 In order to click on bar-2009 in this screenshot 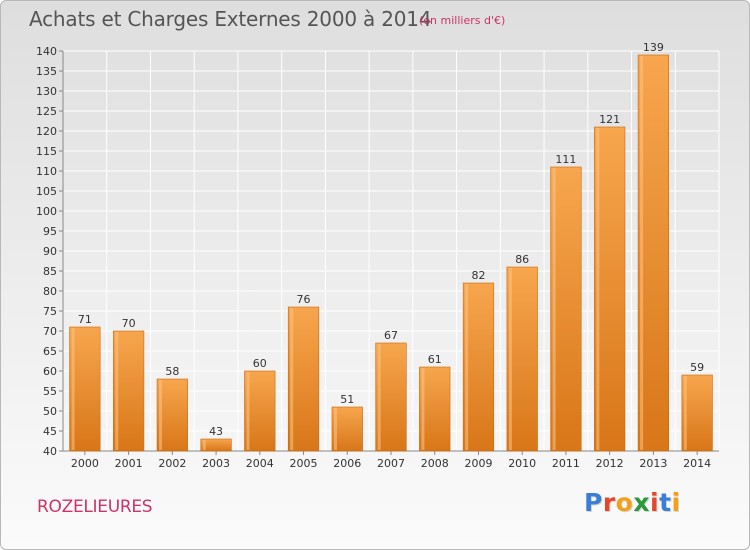, I will do `click(478, 367)`.